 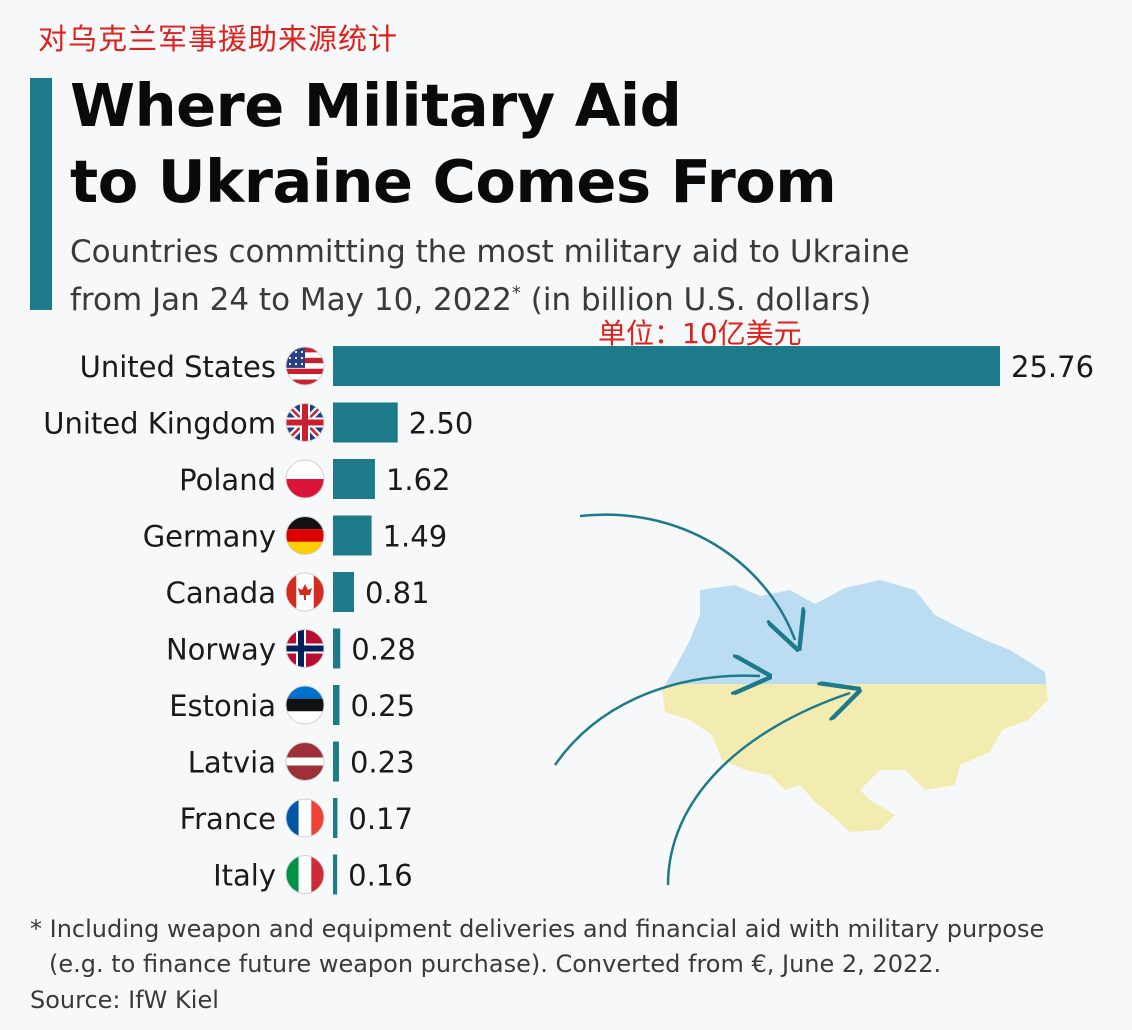 I want to click on bar-united-states, so click(x=666, y=366).